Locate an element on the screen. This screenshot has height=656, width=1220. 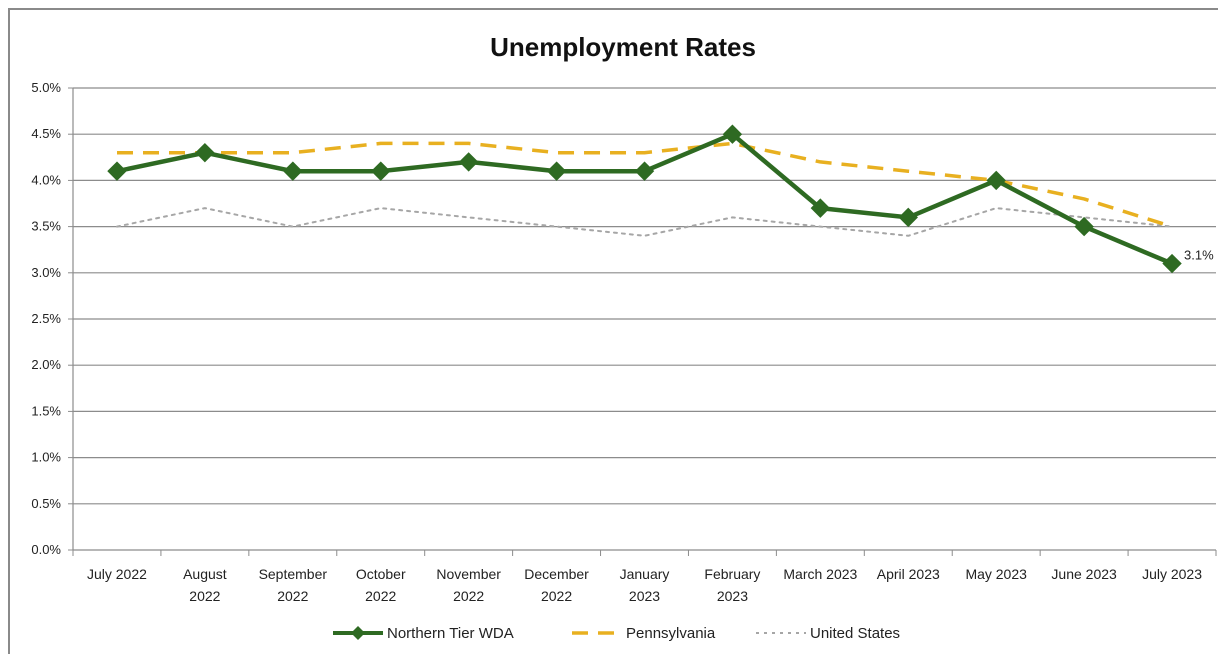
series-line-pennsylvania is located at coordinates (645, 185).